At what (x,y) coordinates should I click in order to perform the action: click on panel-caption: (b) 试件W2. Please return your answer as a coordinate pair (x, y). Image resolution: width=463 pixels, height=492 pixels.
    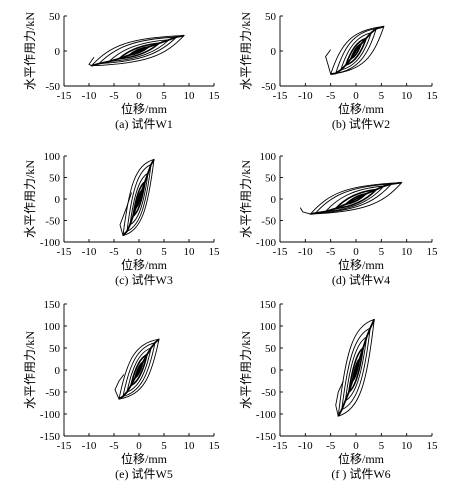
    Looking at the image, I should click on (361, 123).